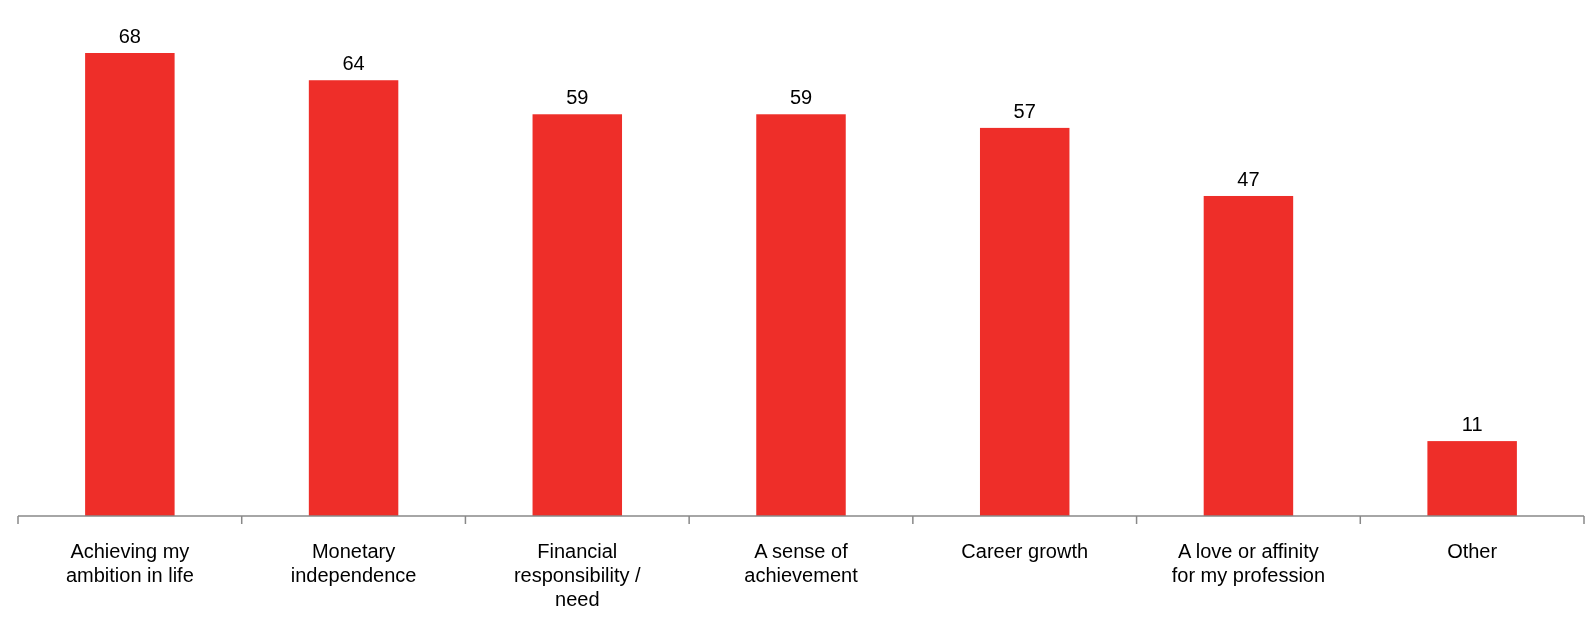 This screenshot has width=1586, height=623. What do you see at coordinates (1248, 563) in the screenshot?
I see `x-tick-label: A love or affinity for my profession` at bounding box center [1248, 563].